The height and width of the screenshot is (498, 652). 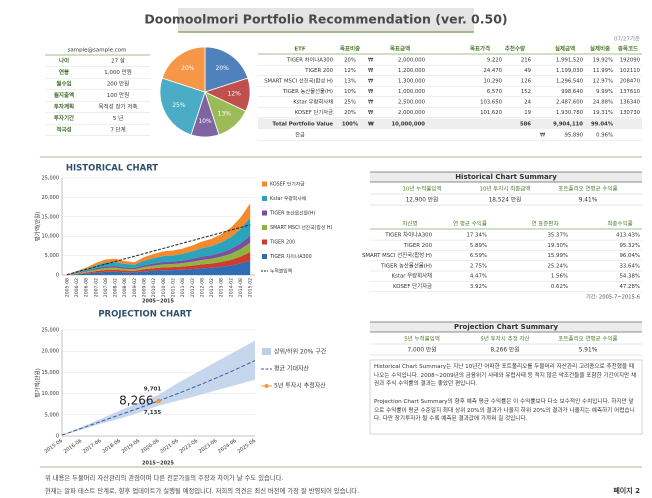 What do you see at coordinates (64, 72) in the screenshot?
I see `profile-label: 연봉` at bounding box center [64, 72].